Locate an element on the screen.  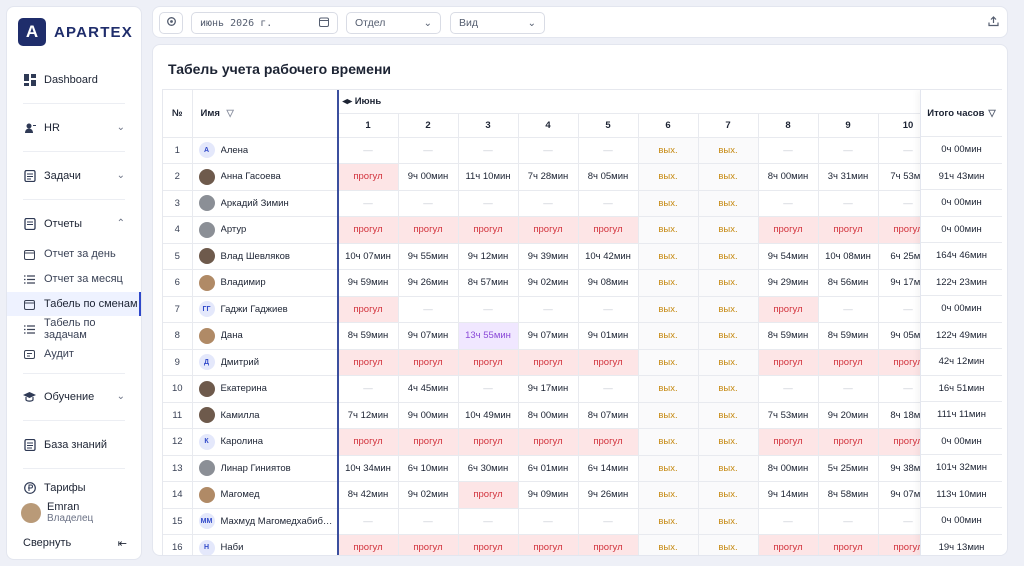
day-cell: 7ч 12мин is located at coordinates (368, 415).